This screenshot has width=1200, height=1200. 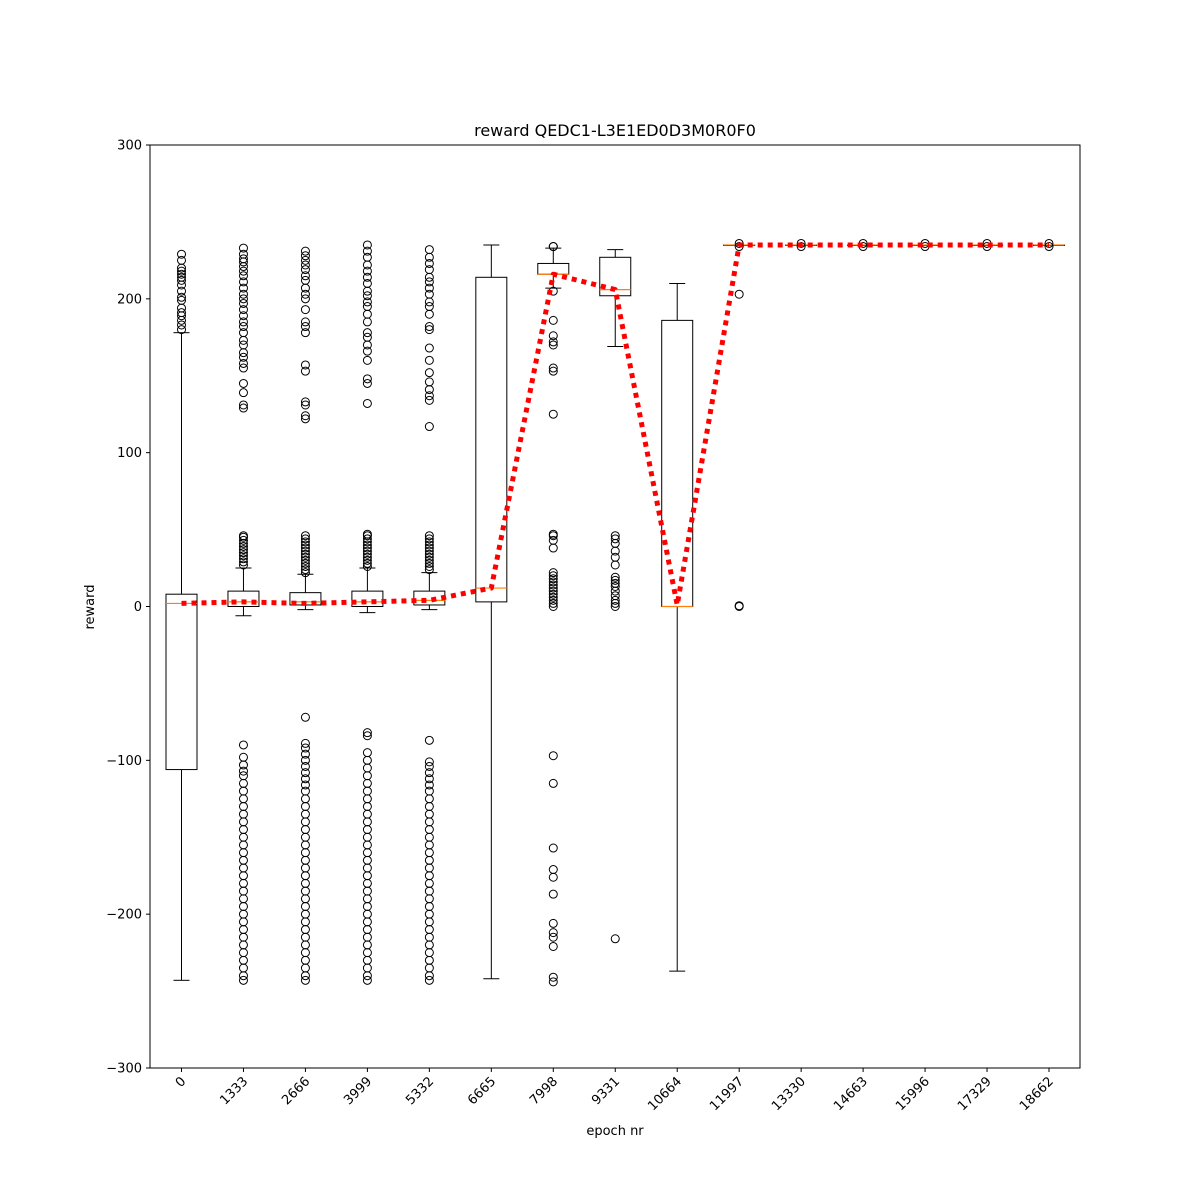 What do you see at coordinates (234, 1091) in the screenshot?
I see `x-tick-label: 1333` at bounding box center [234, 1091].